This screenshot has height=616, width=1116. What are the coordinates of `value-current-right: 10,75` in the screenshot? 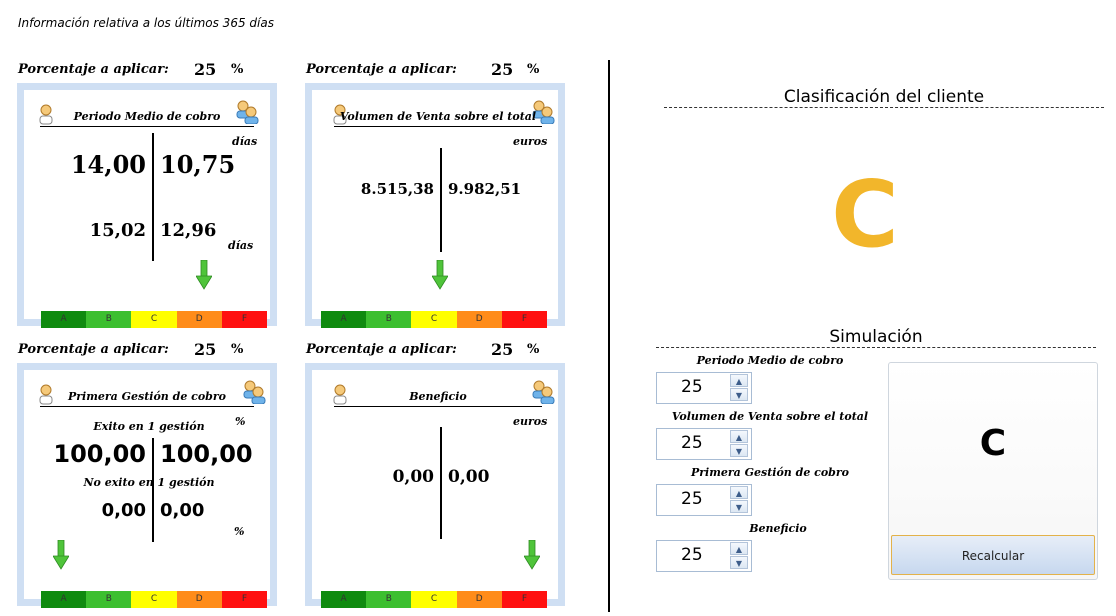 It's located at (198, 164).